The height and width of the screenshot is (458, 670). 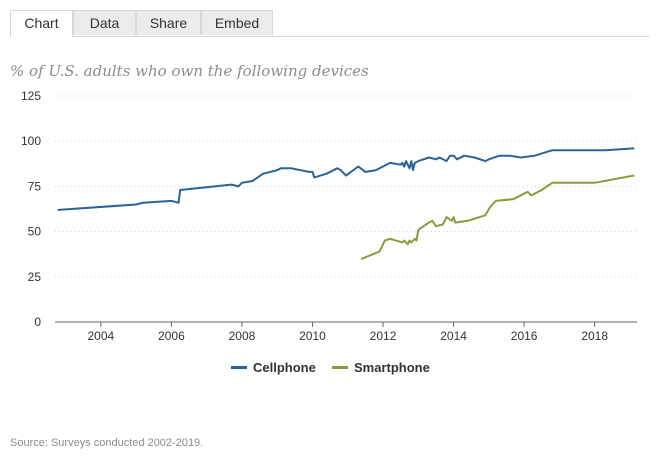 I want to click on tab-chart: Chart, so click(x=41, y=23).